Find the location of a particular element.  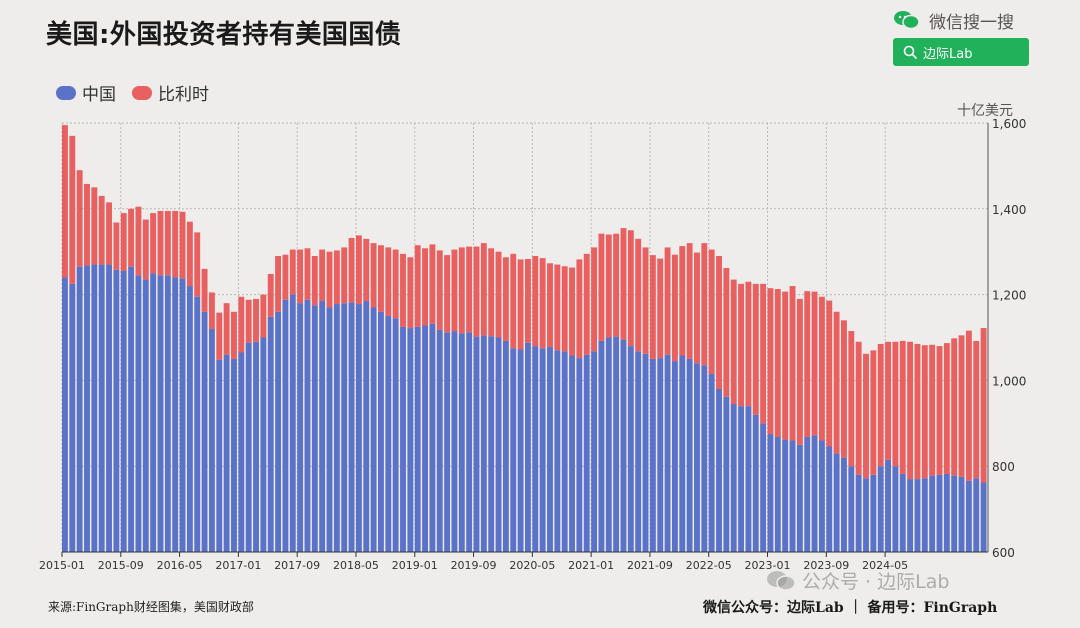

x-tick-label: 2024-05 is located at coordinates (885, 565).